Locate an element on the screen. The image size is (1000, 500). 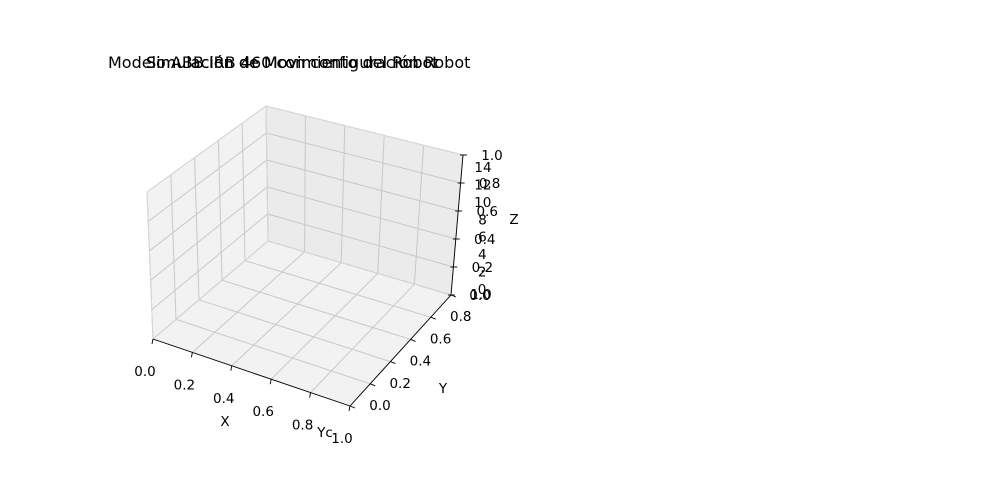
x-tick-label: 0.6 is located at coordinates (262, 412).